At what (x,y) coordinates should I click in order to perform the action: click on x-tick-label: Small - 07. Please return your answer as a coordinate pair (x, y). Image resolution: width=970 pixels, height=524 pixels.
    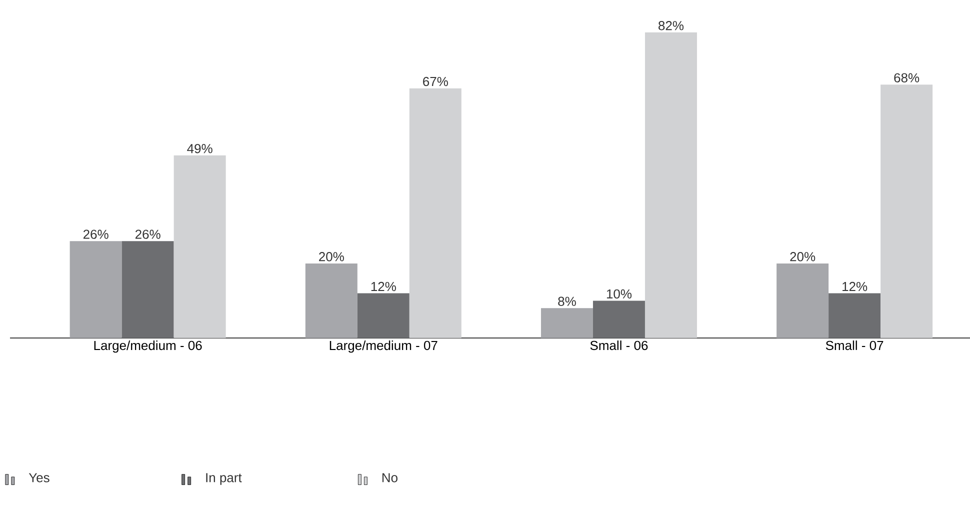
    Looking at the image, I should click on (855, 345).